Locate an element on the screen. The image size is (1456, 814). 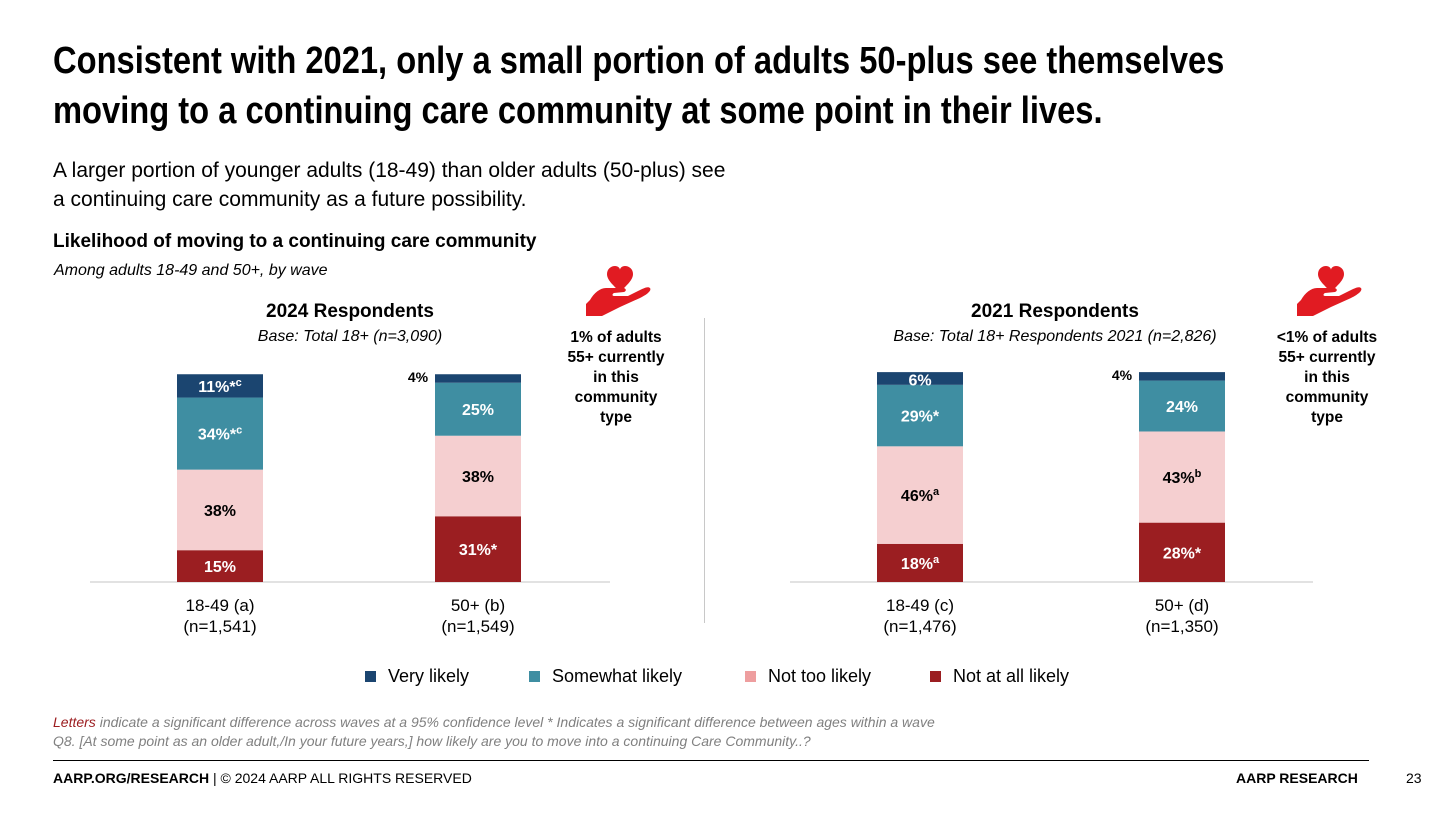
data-label: 29%* is located at coordinates (920, 417).